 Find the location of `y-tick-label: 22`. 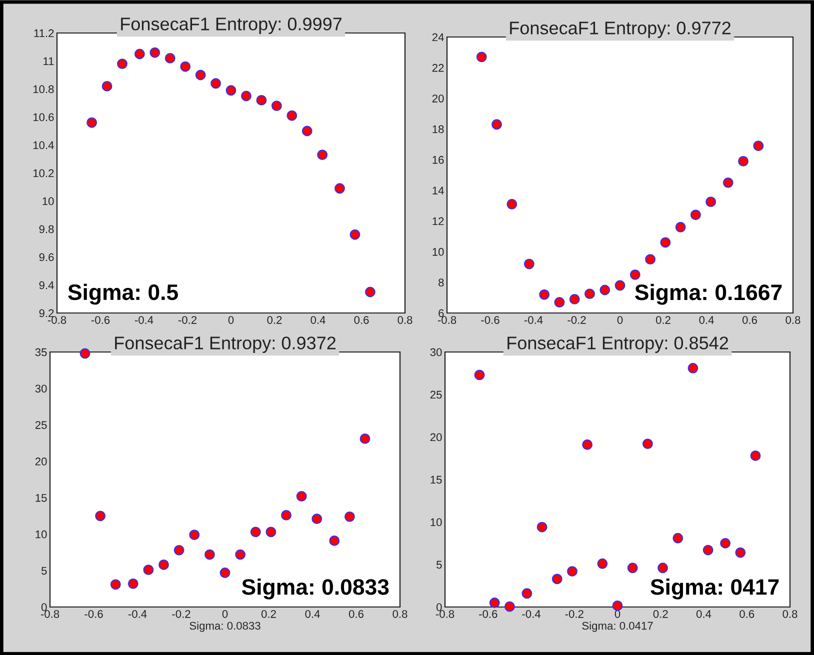

y-tick-label: 22 is located at coordinates (438, 68).